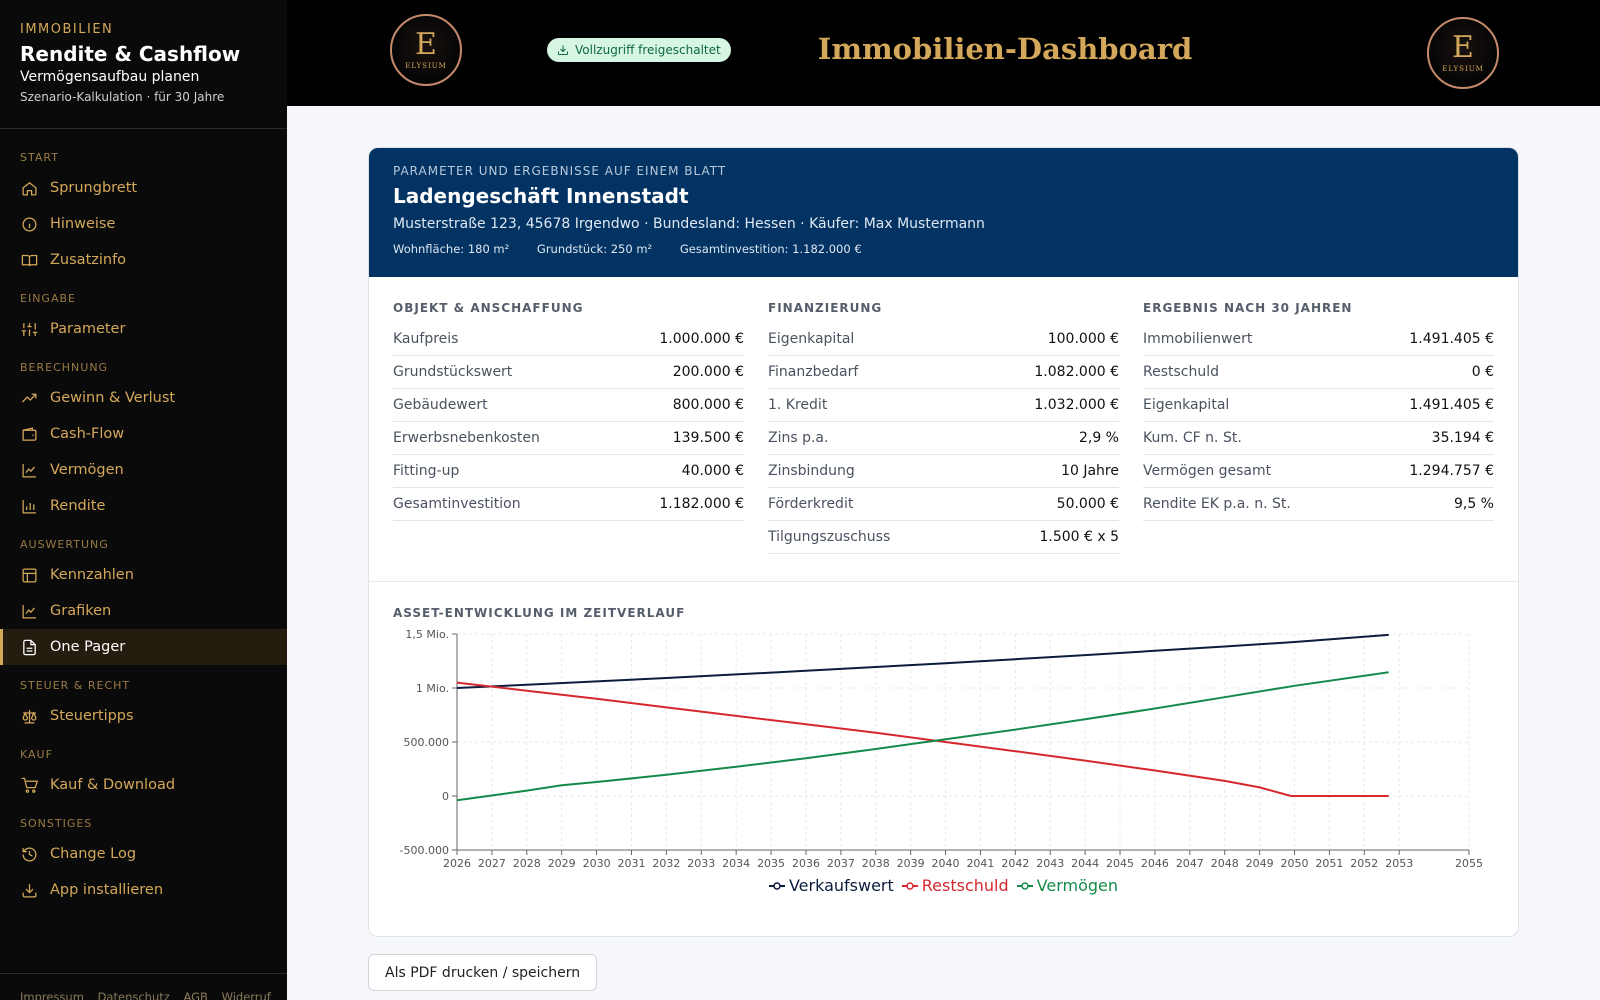 The height and width of the screenshot is (1000, 1600). Describe the element at coordinates (143, 854) in the screenshot. I see `sidebar-item-changelog: Change Log` at that location.